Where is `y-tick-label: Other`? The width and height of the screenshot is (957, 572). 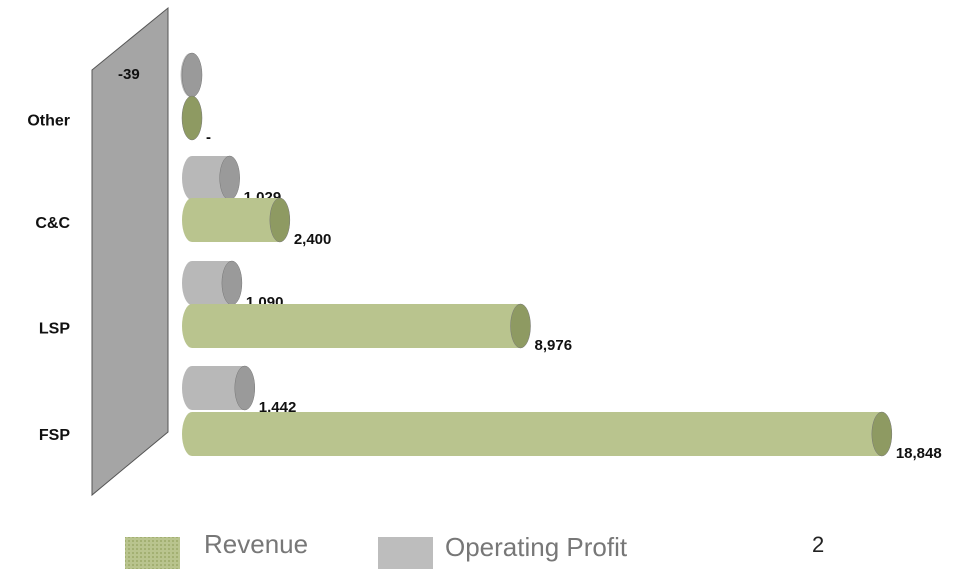 y-tick-label: Other is located at coordinates (48, 121).